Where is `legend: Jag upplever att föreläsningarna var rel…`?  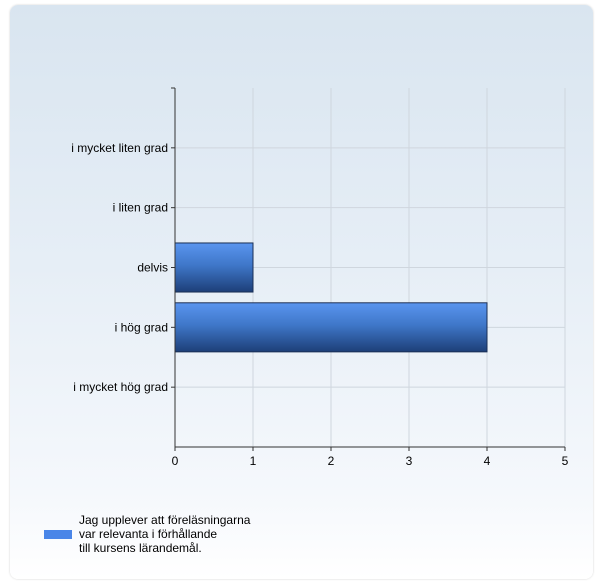
legend: Jag upplever att föreläsningarna var rel… is located at coordinates (181, 534).